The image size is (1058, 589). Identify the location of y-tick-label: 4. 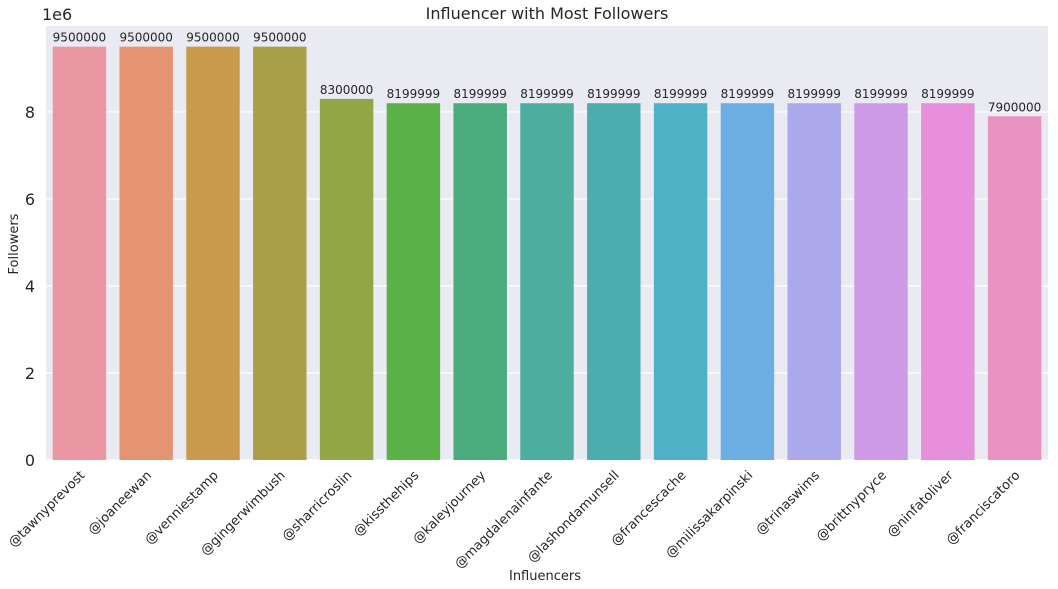
(30, 286).